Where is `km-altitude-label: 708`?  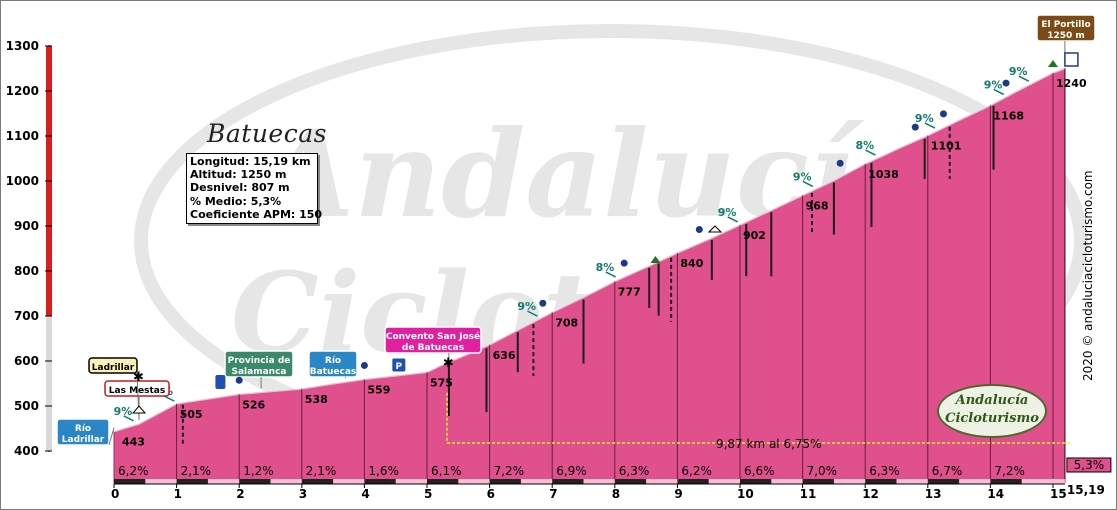 km-altitude-label: 708 is located at coordinates (566, 322).